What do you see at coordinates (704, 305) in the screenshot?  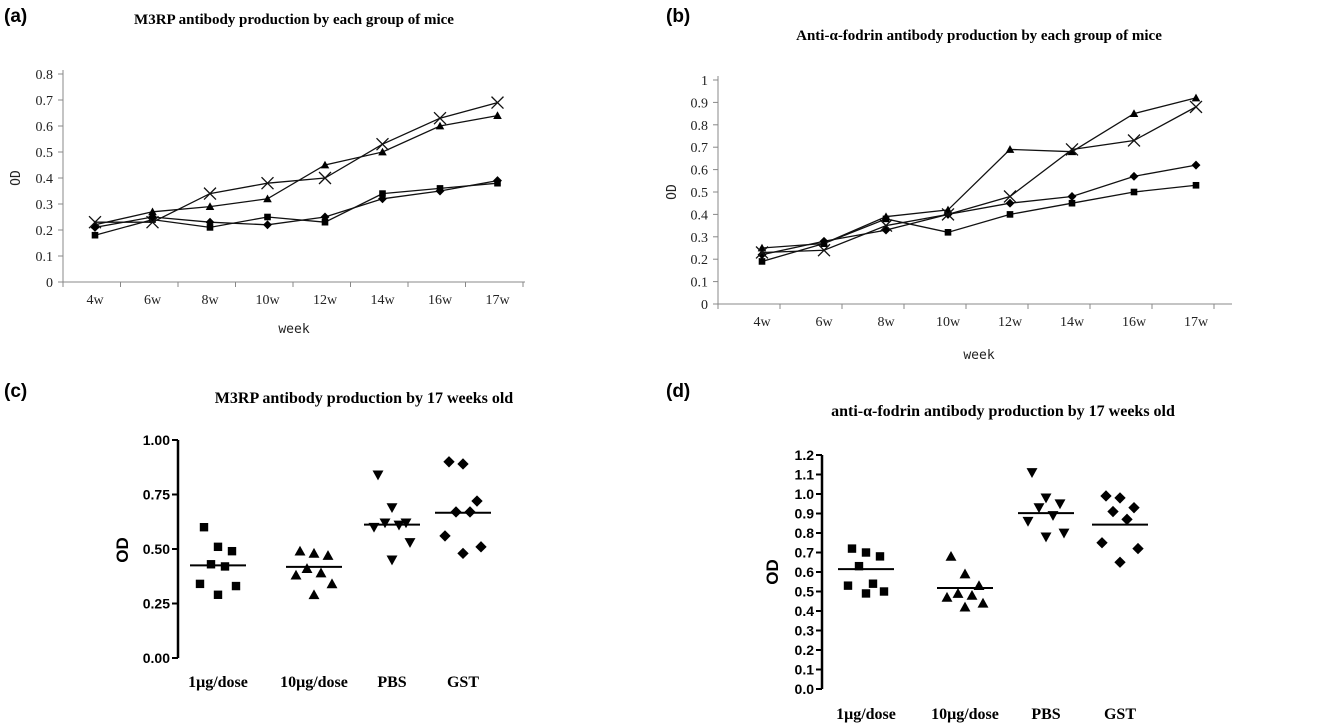 I see `y-tick-label: 0` at bounding box center [704, 305].